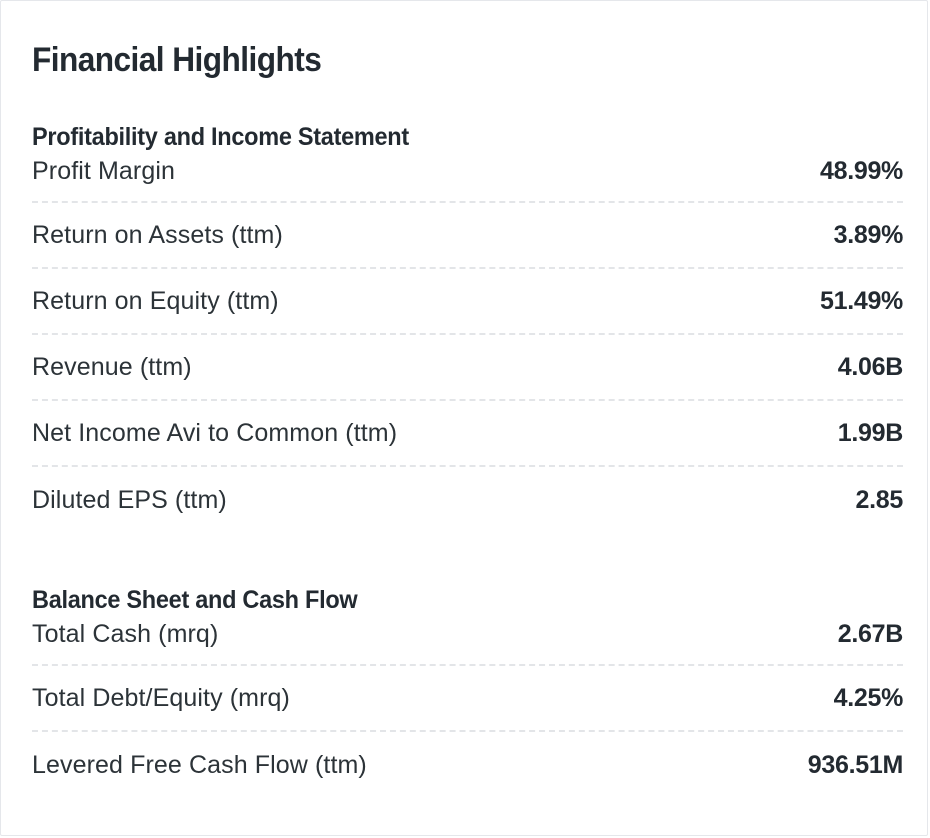  What do you see at coordinates (467, 641) in the screenshot?
I see `stat-row-total-cash: Total Cash (mrq) 2.67B` at bounding box center [467, 641].